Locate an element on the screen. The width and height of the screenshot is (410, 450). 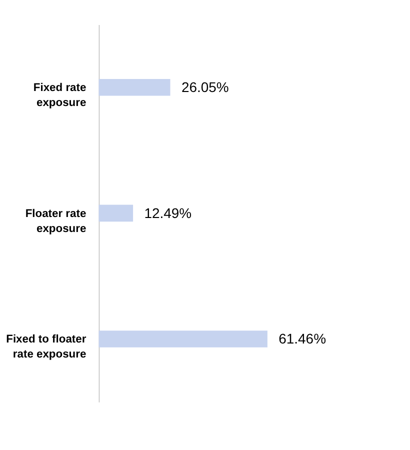
y-tick-label: Floater rate exposure is located at coordinates (55, 221).